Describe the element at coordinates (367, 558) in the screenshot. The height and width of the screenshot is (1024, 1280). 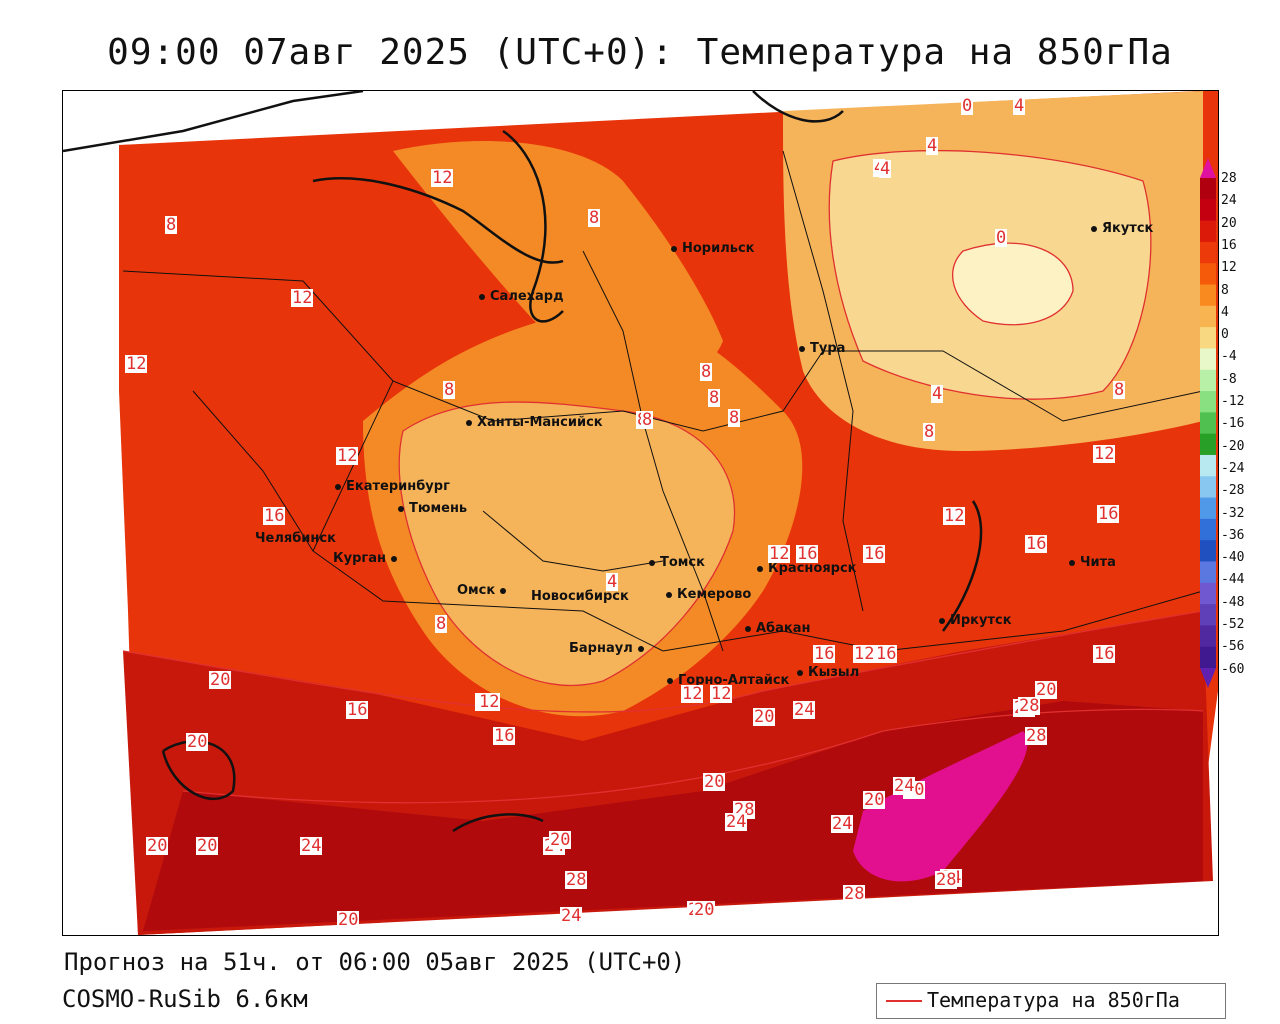
I see `city-kurgan: Курган` at that location.